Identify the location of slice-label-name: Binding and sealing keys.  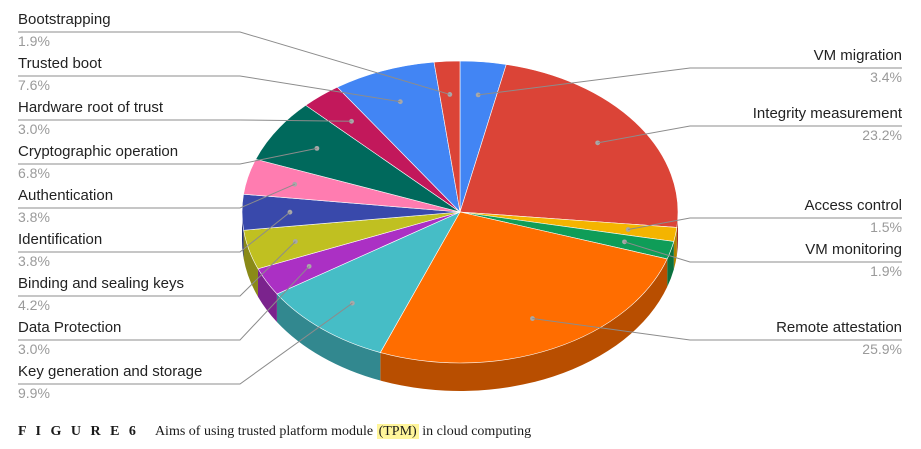
(101, 283).